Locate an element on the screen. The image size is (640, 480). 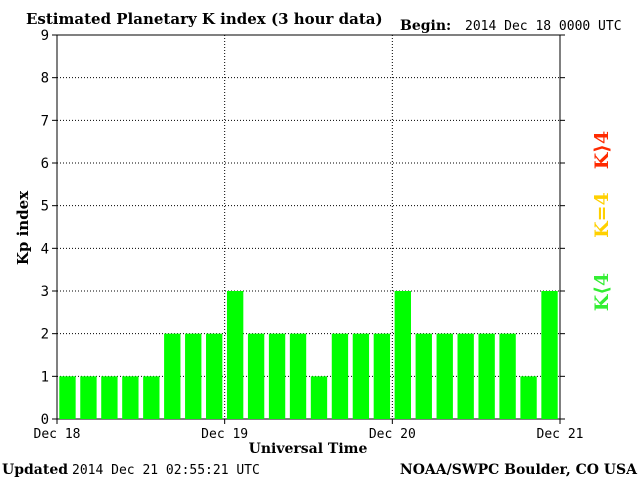
begin-label: Begin: is located at coordinates (425, 26).